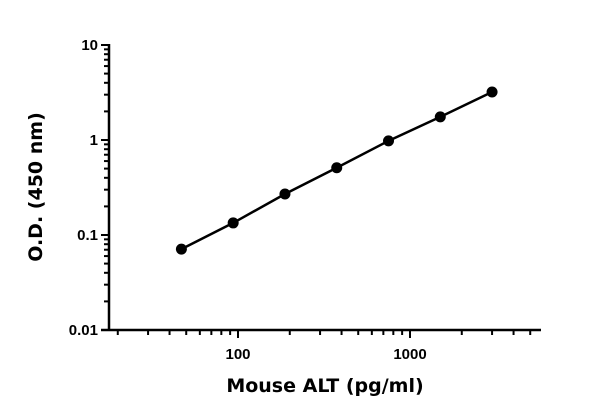 The height and width of the screenshot is (417, 600). Describe the element at coordinates (83, 330) in the screenshot. I see `y-tick-label: 0.01` at that location.